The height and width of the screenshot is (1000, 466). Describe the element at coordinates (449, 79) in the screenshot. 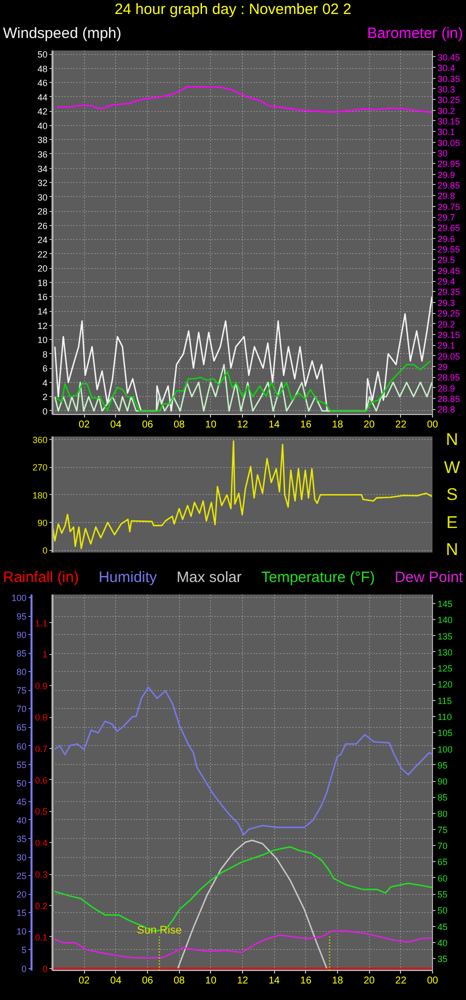

I see `y2-tick-label: 30.35` at that location.